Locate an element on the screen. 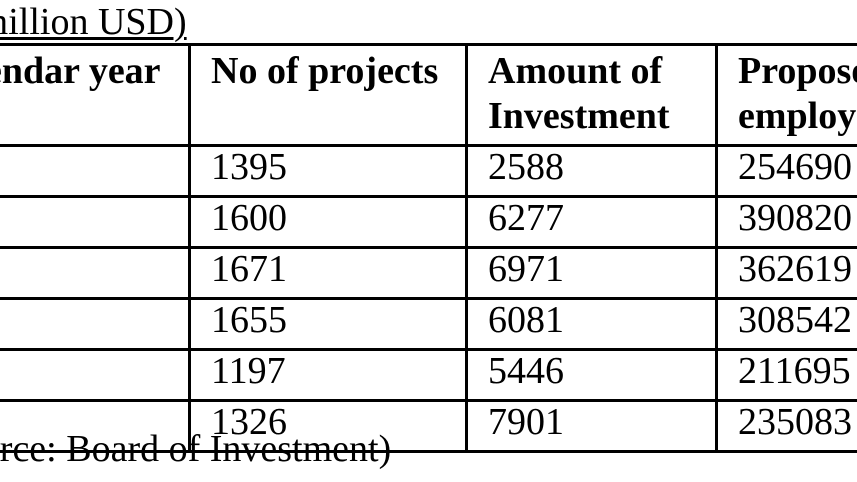 This screenshot has height=482, width=857. header-no-of-projects: No of projects is located at coordinates (328, 95).